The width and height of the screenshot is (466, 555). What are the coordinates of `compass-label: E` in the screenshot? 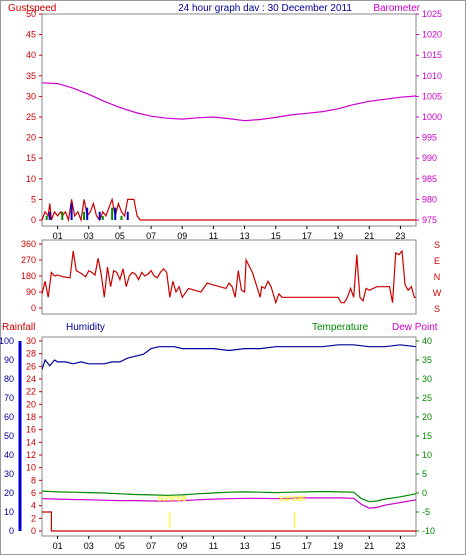 It's located at (437, 261).